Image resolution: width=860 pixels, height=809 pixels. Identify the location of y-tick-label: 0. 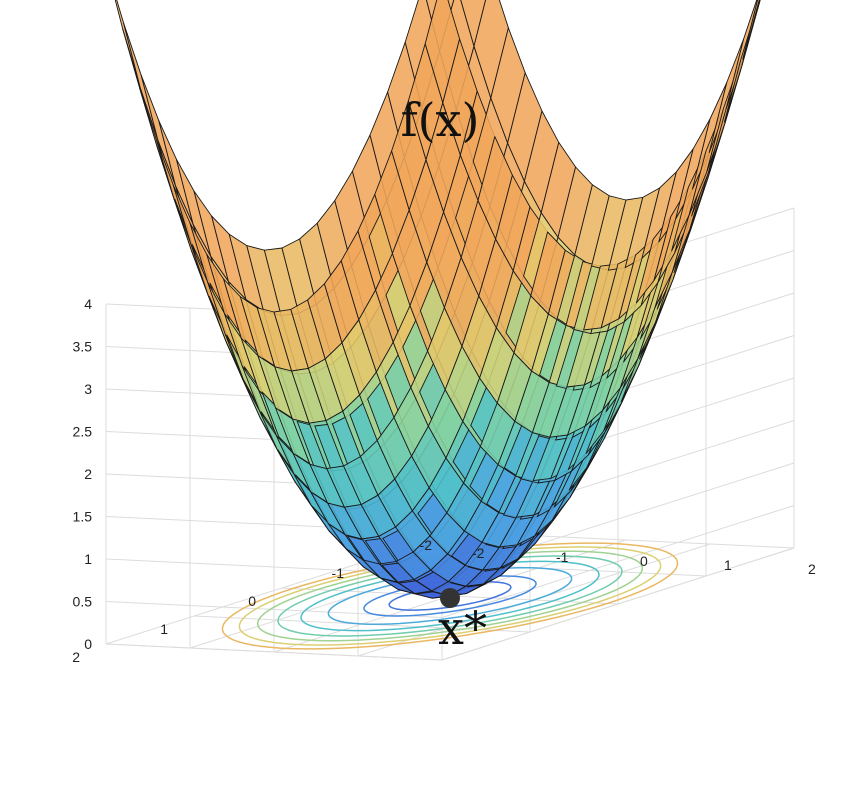
(252, 601).